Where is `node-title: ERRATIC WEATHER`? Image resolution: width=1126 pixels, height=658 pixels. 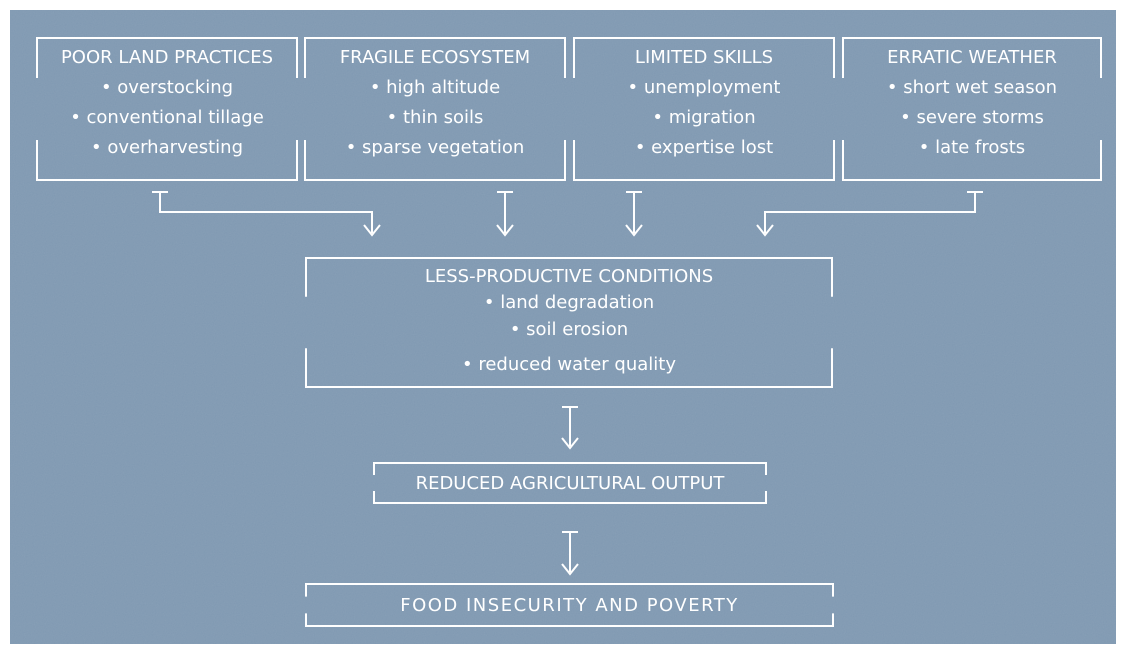
node-title: ERRATIC WEATHER is located at coordinates (972, 57).